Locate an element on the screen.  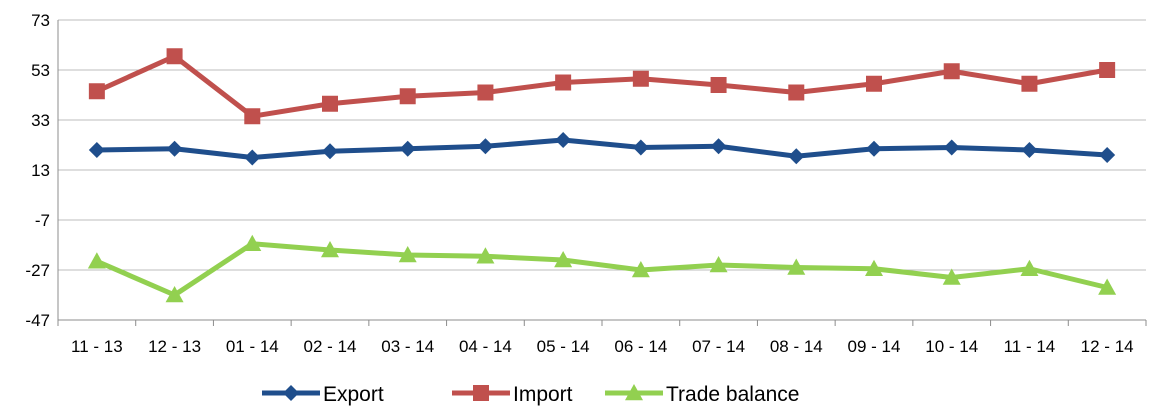
legend-item-trade-balance: Trade balance is located at coordinates (702, 394).